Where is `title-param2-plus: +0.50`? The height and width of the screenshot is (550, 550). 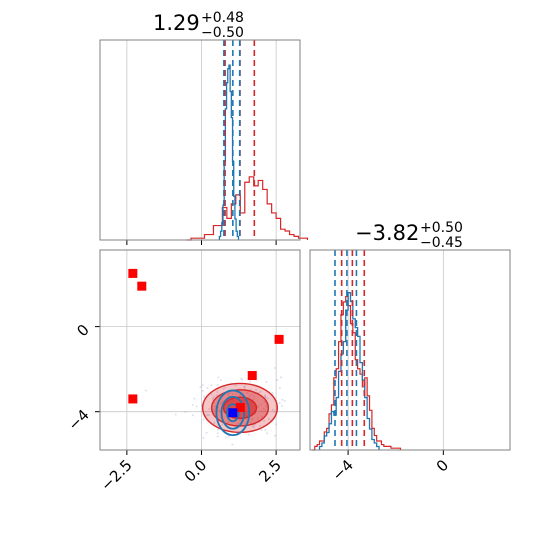
title-param2-plus: +0.50 is located at coordinates (441, 228).